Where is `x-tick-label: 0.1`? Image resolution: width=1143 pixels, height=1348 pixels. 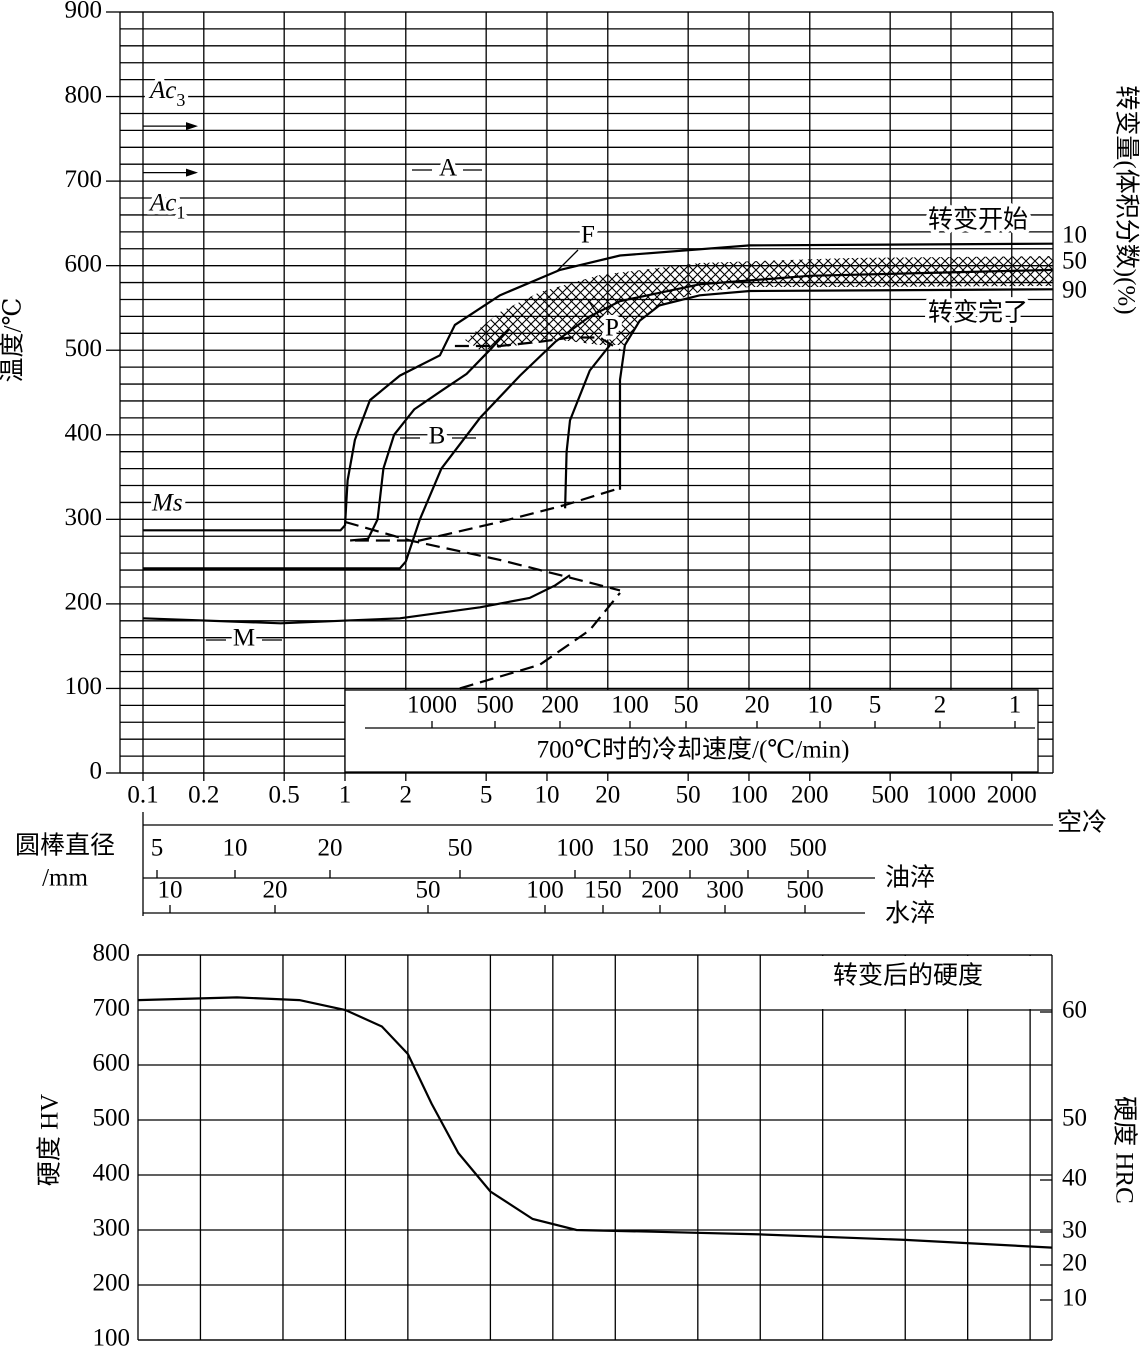
x-tick-label: 0.1 is located at coordinates (142, 795).